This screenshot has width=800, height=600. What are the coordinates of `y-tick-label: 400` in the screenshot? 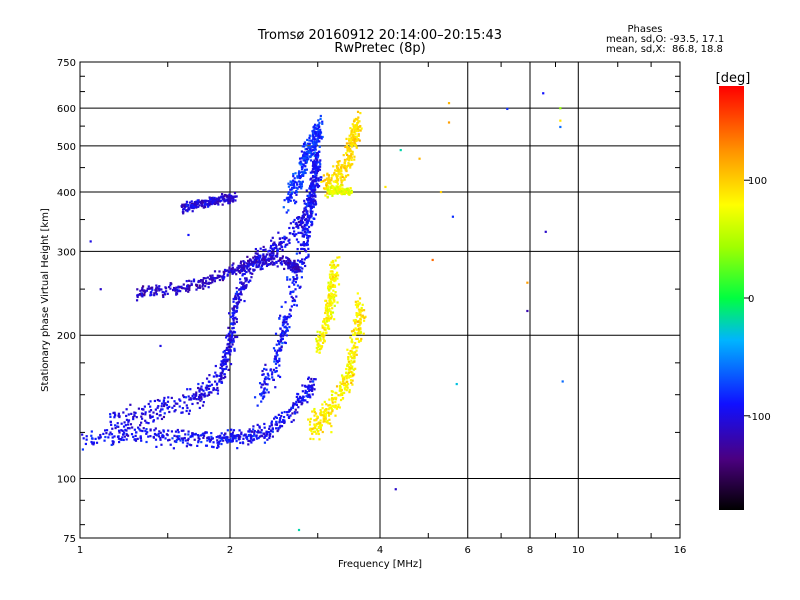 It's located at (66, 193).